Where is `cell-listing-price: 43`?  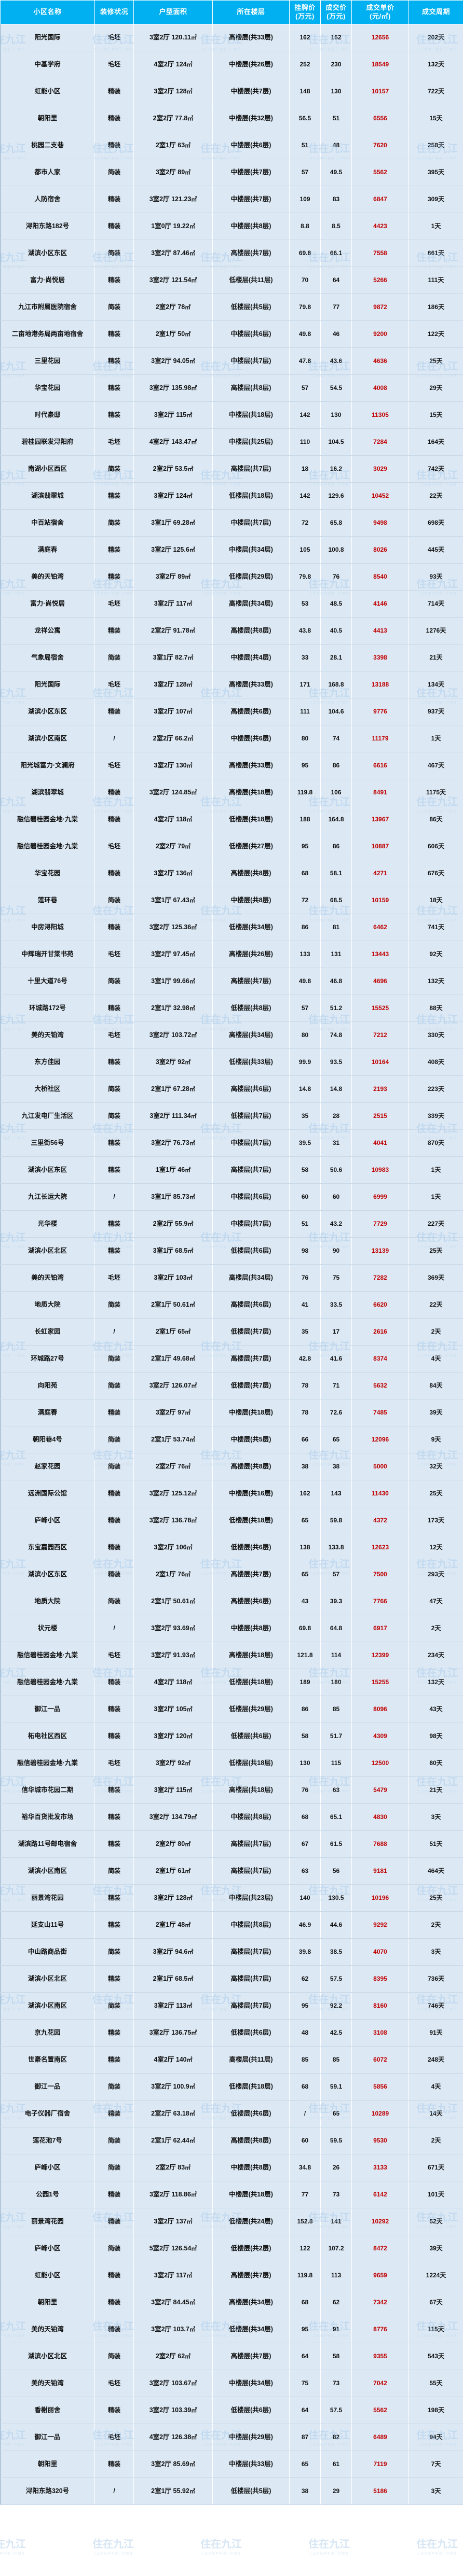
cell-listing-price: 43 is located at coordinates (305, 1601).